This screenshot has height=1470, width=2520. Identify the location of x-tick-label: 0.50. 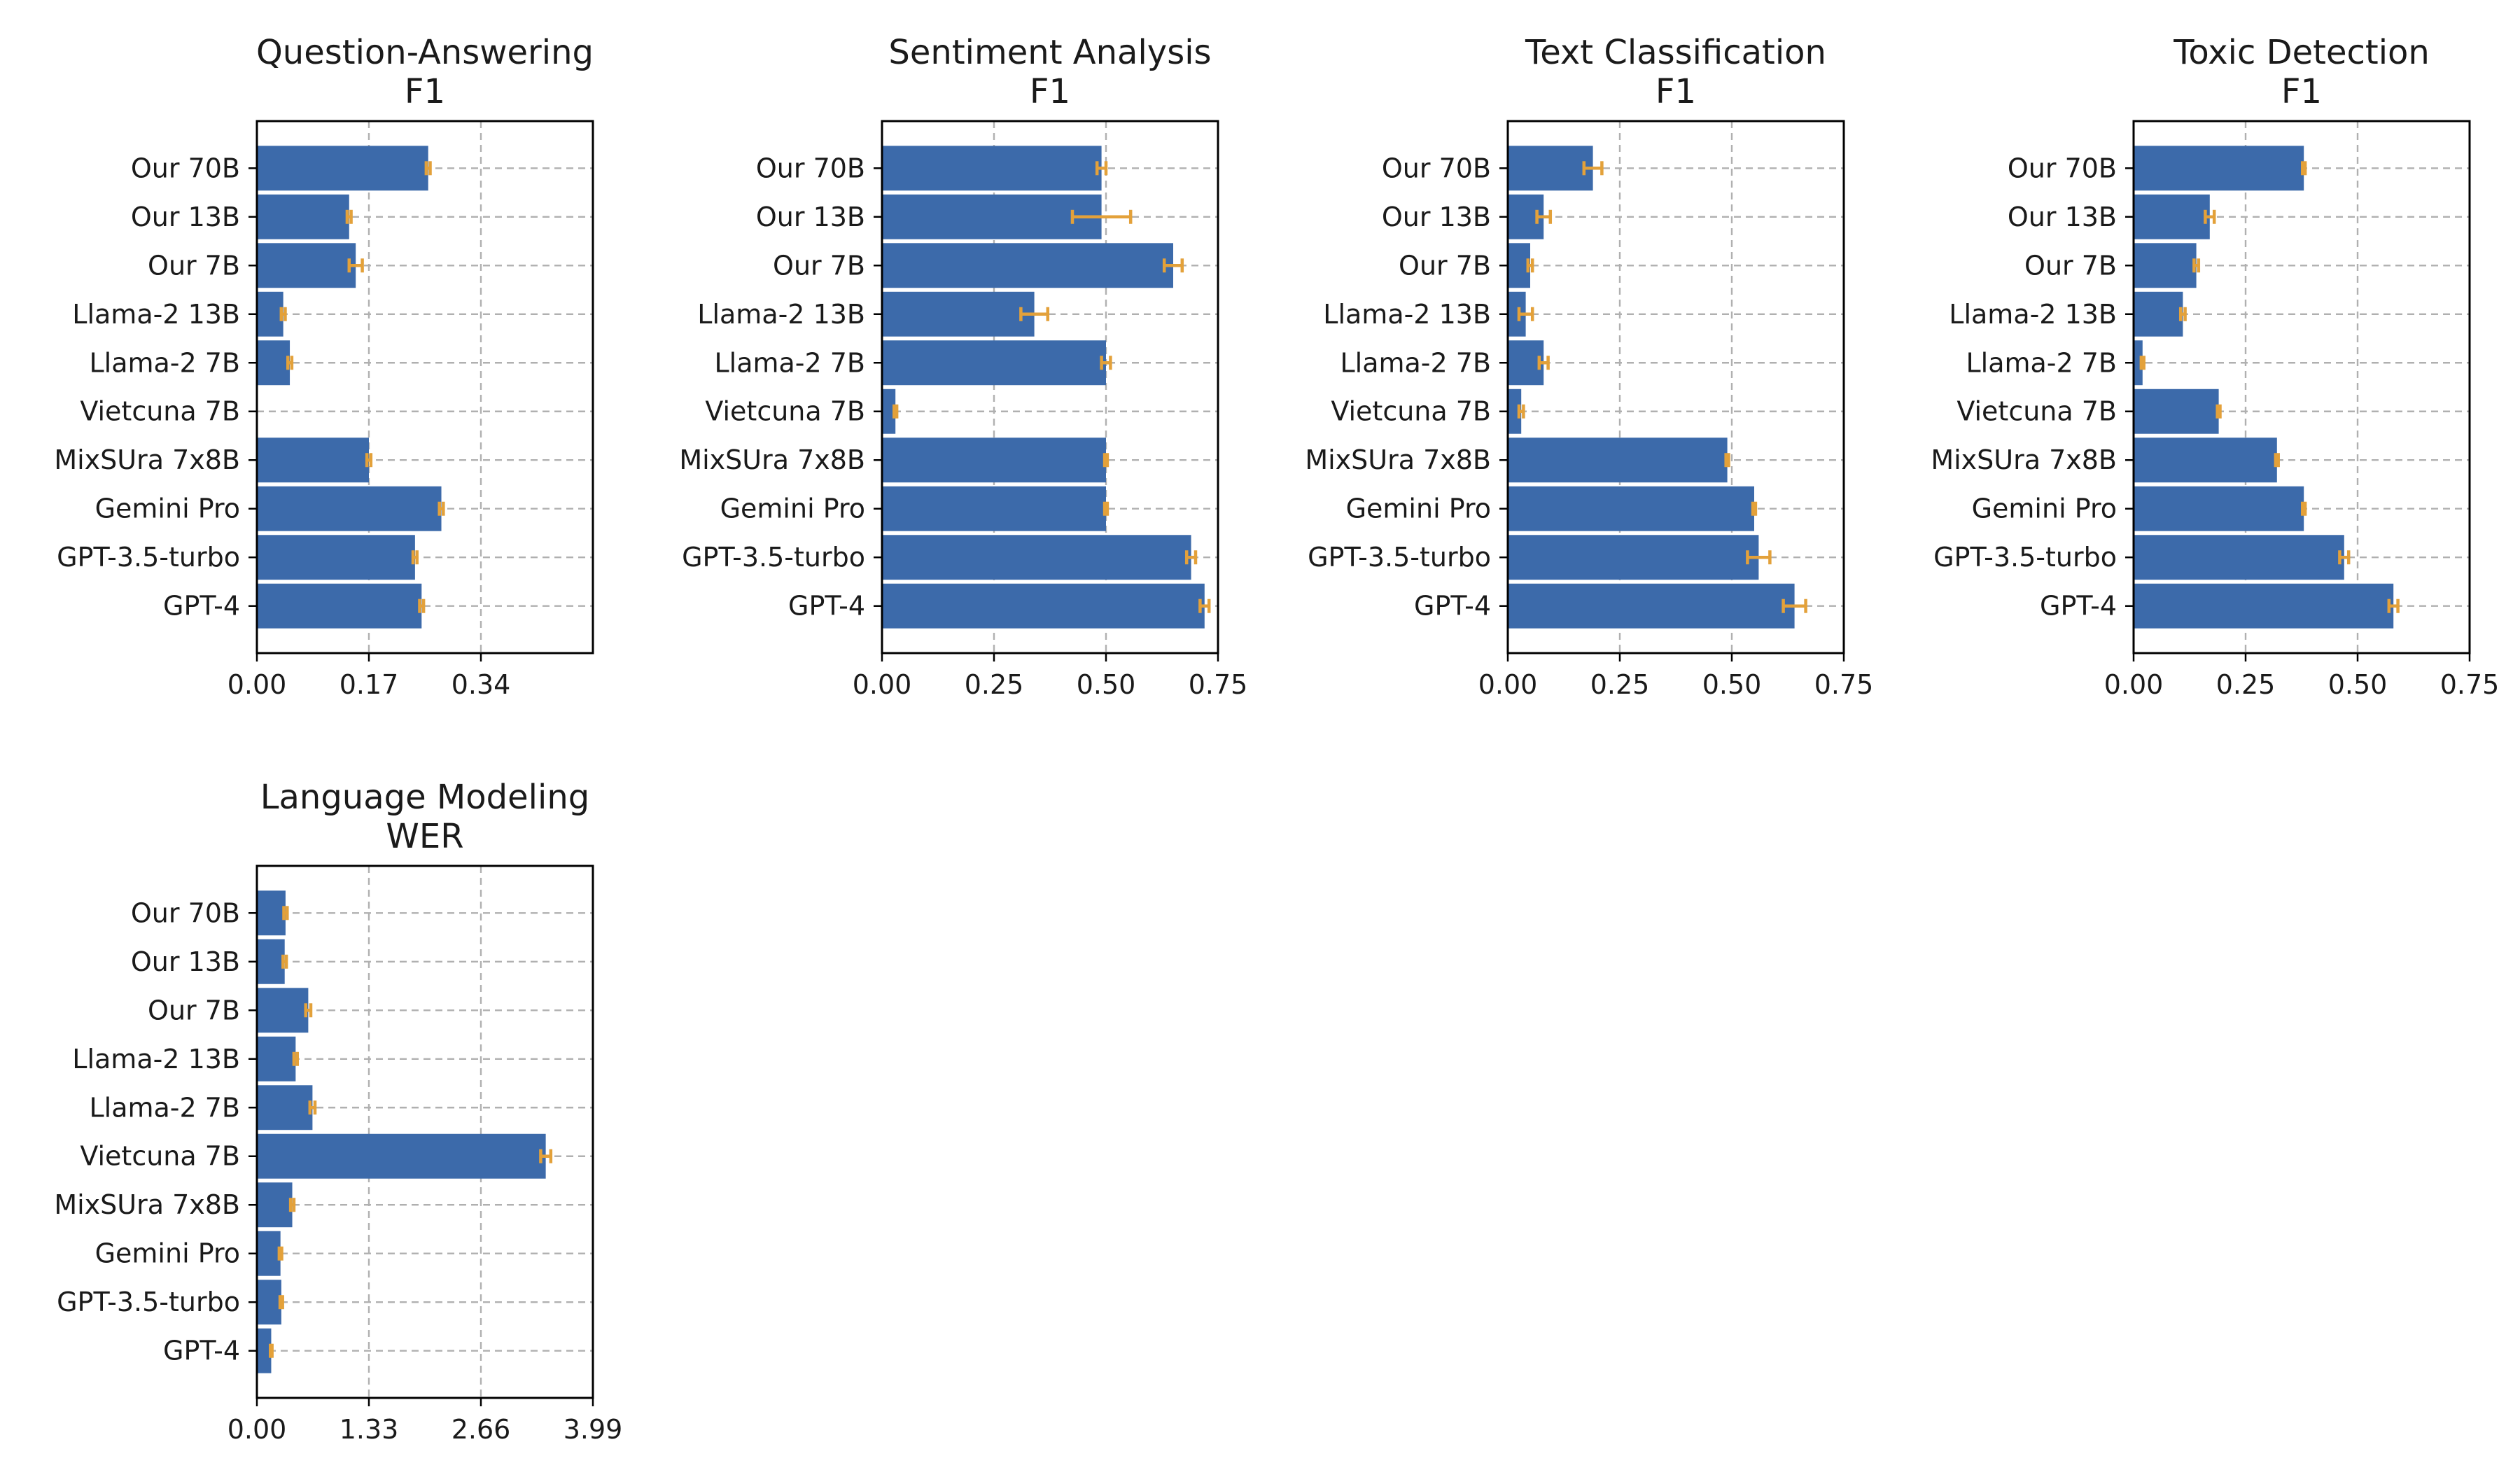
(2358, 684).